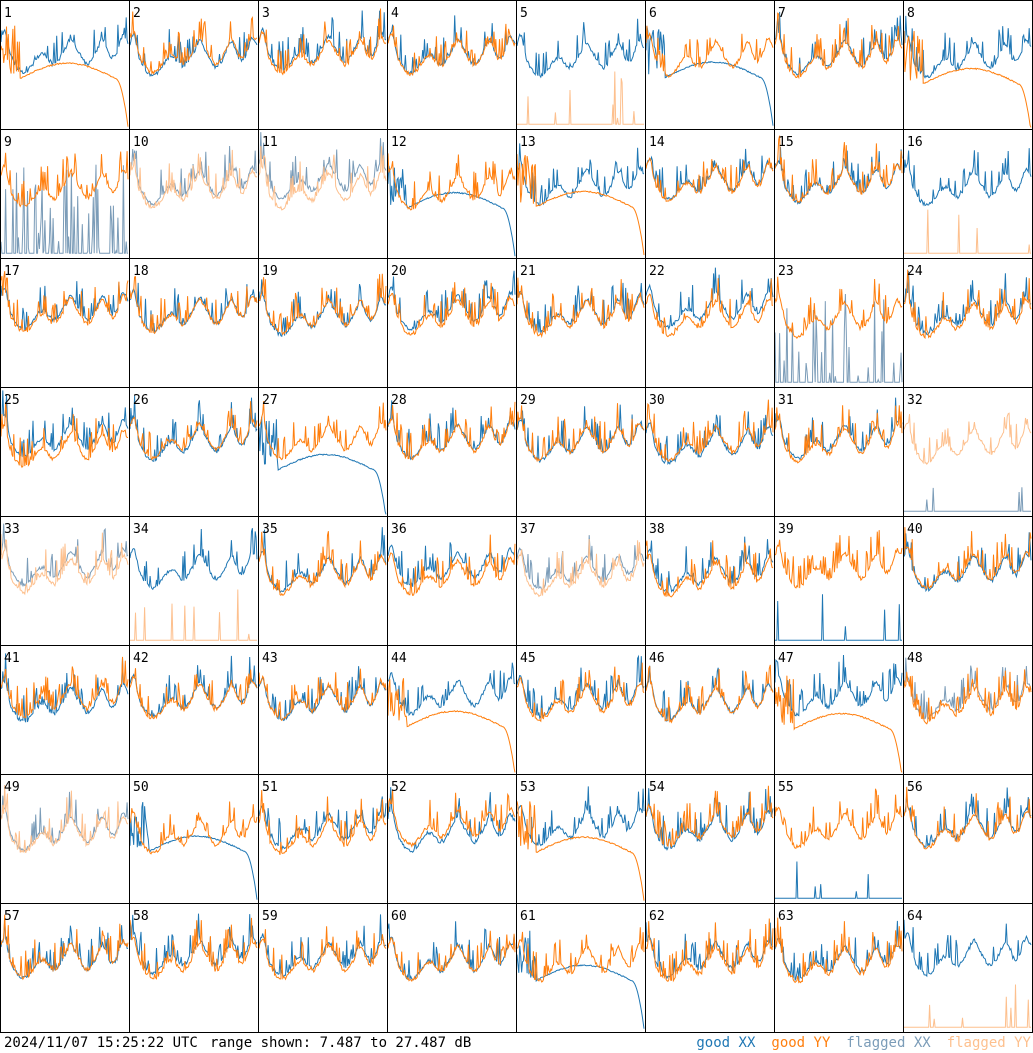 This screenshot has width=1033, height=1053. I want to click on panel-56: 56, so click(968, 839).